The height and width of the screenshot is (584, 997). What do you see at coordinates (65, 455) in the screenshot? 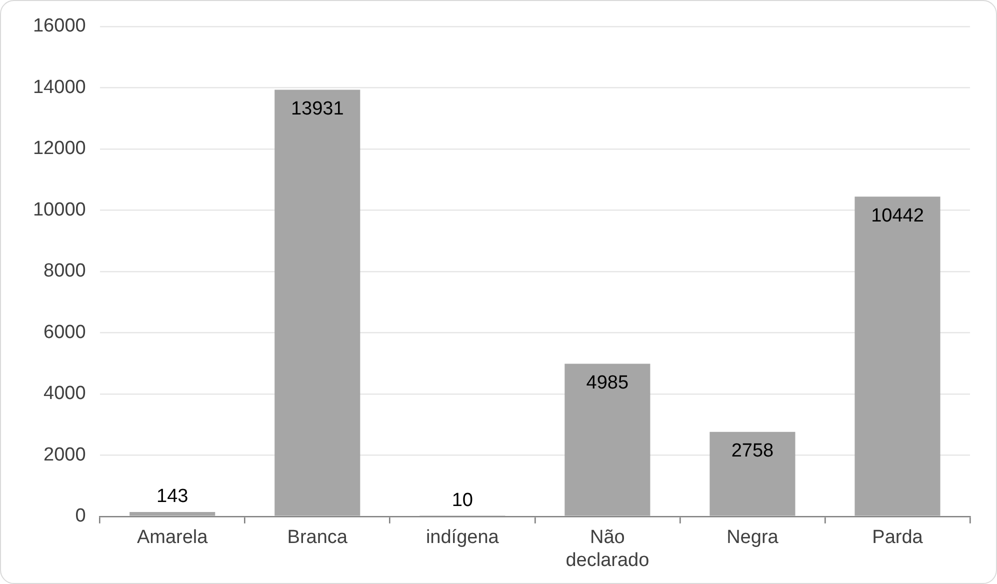
I see `y-tick-label: 2000` at bounding box center [65, 455].